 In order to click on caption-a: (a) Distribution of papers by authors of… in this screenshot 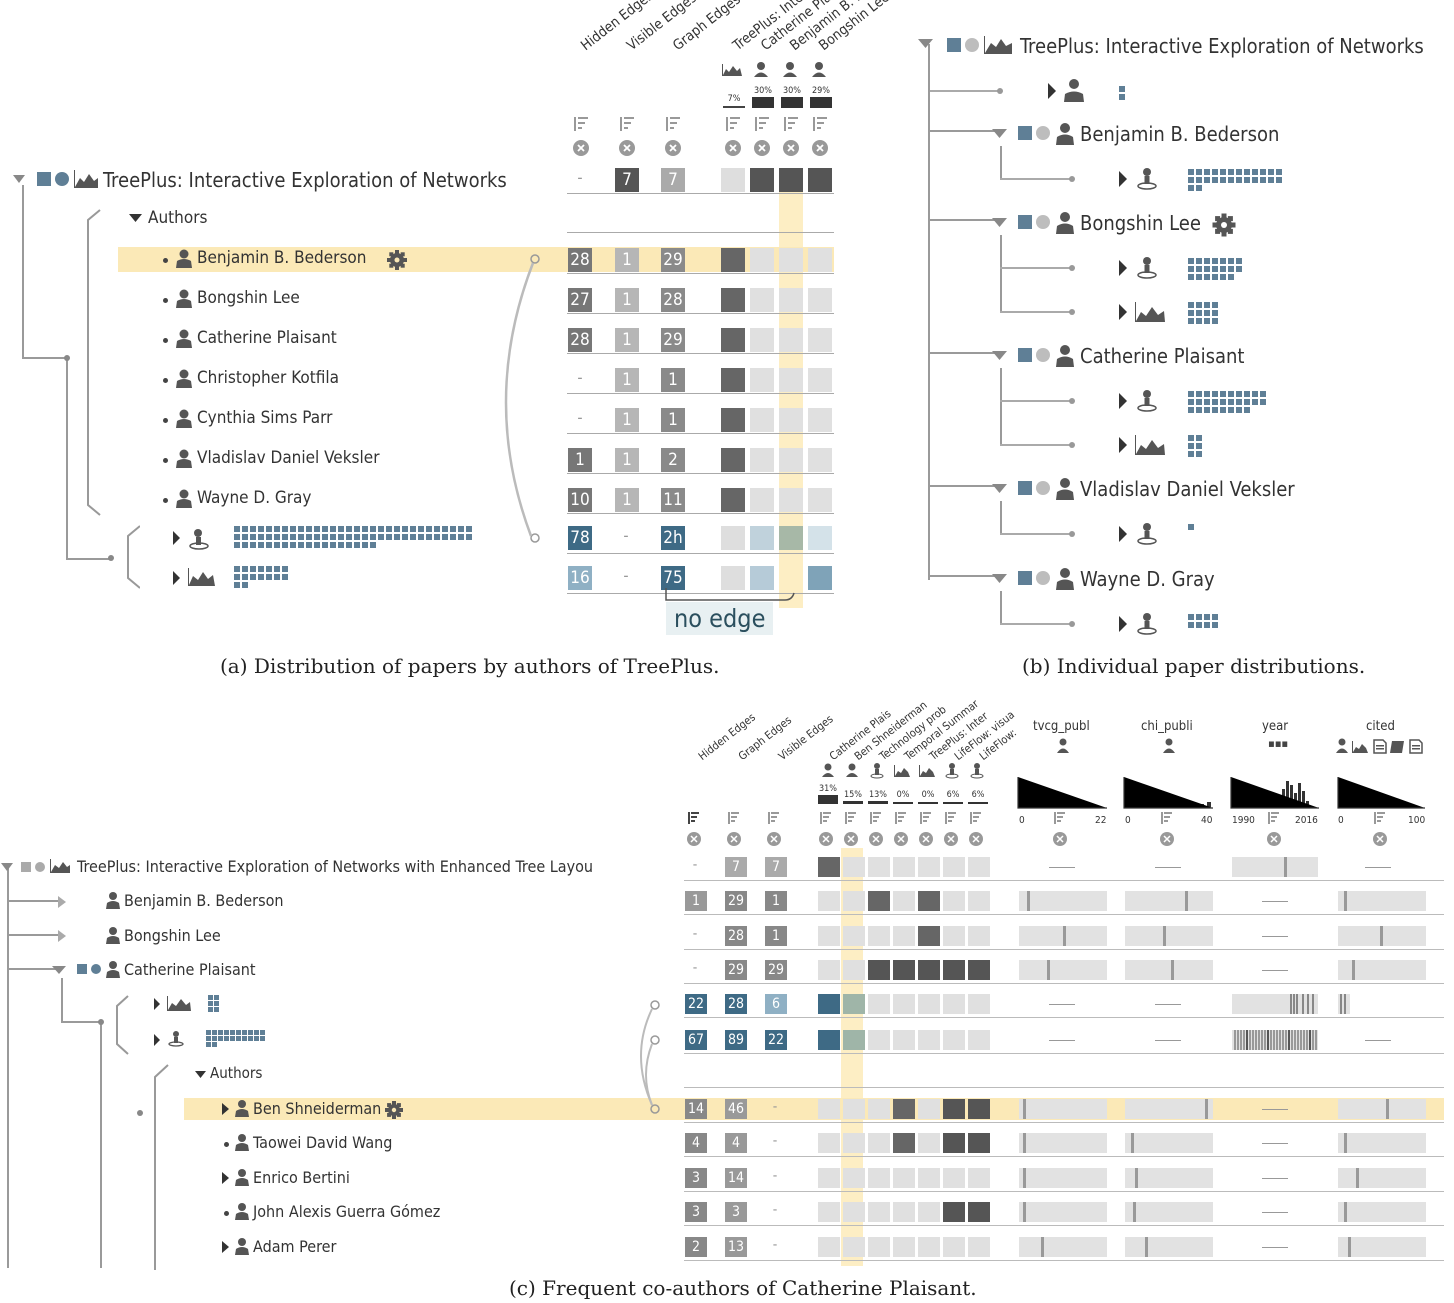, I will do `click(470, 666)`.